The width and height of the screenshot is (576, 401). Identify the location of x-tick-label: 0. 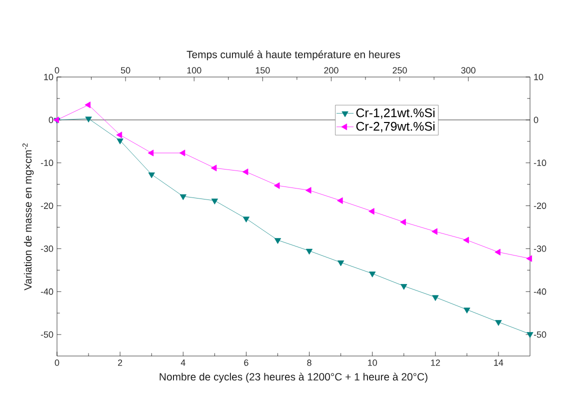
(57, 363).